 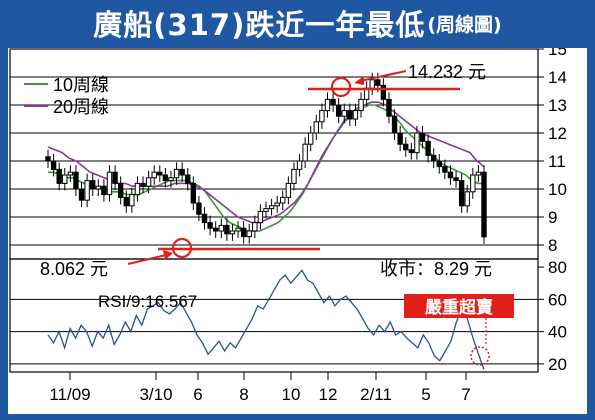 I want to click on x-tick-label: 10, so click(x=291, y=394).